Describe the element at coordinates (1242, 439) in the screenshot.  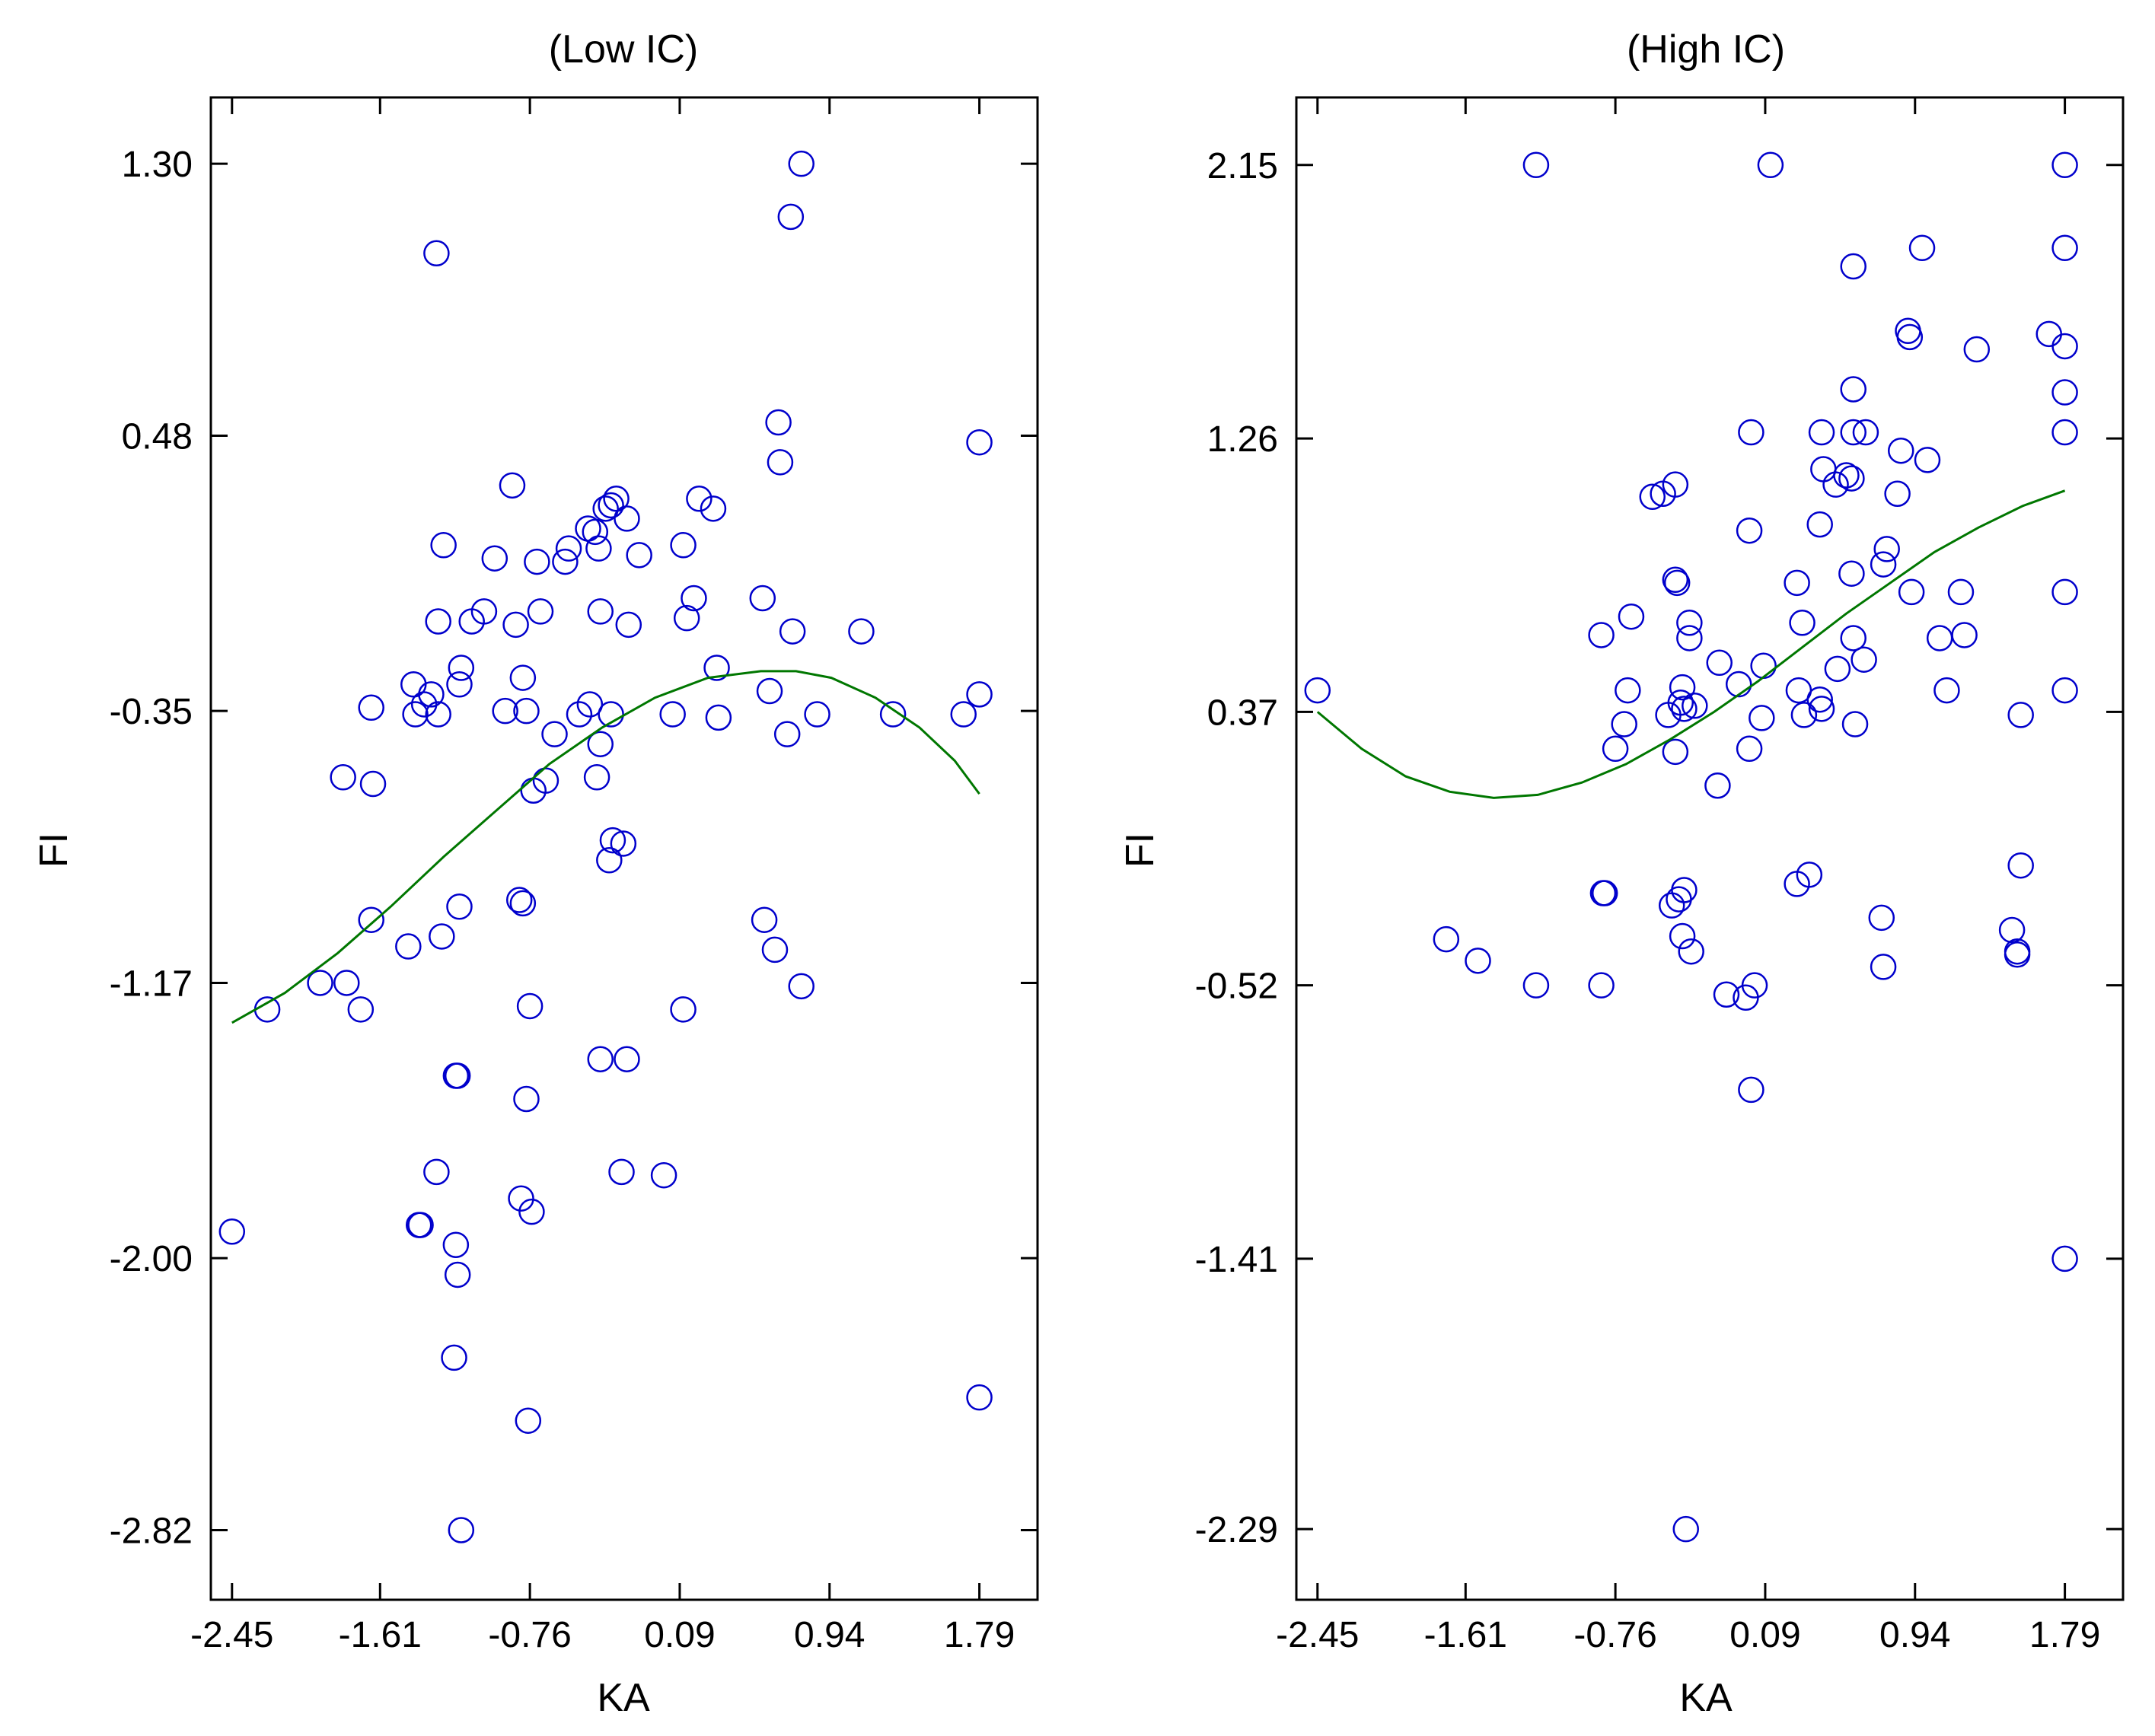
I see `y-tick-label: 1.26` at that location.